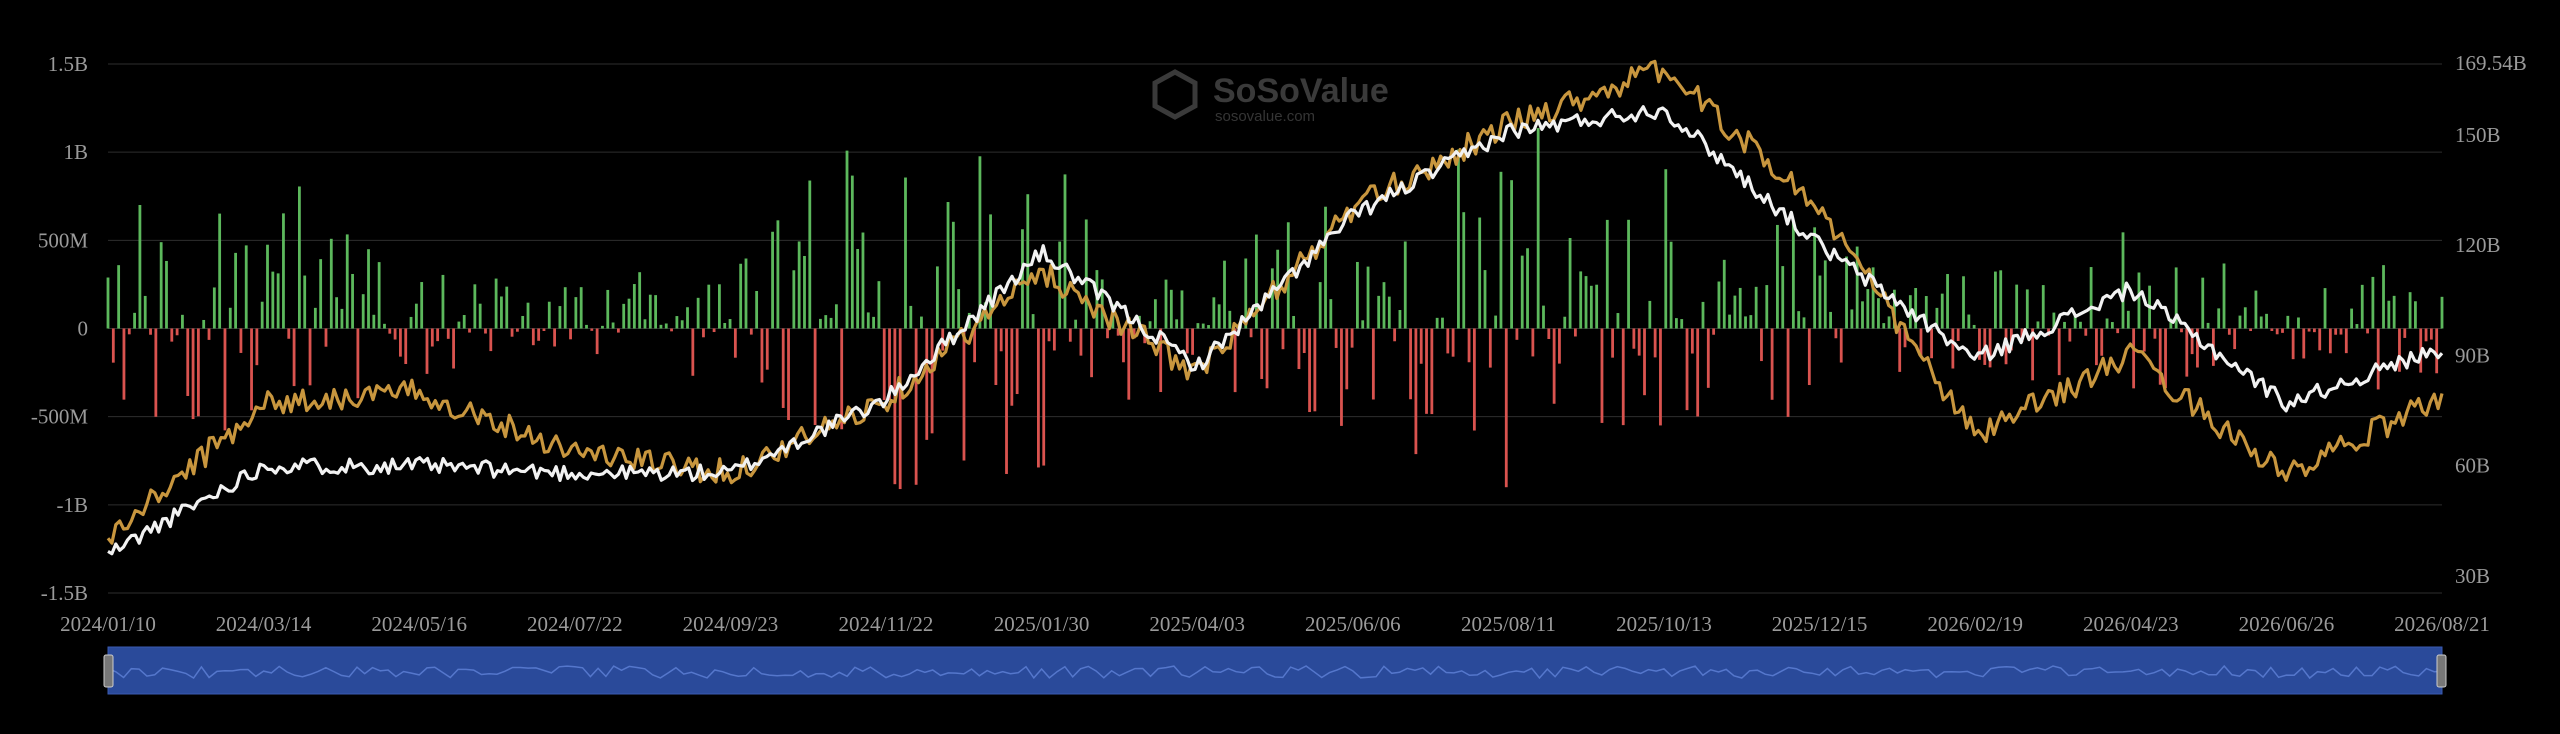 The width and height of the screenshot is (2560, 734). I want to click on x-tick-label: 2024/05/16, so click(419, 624).